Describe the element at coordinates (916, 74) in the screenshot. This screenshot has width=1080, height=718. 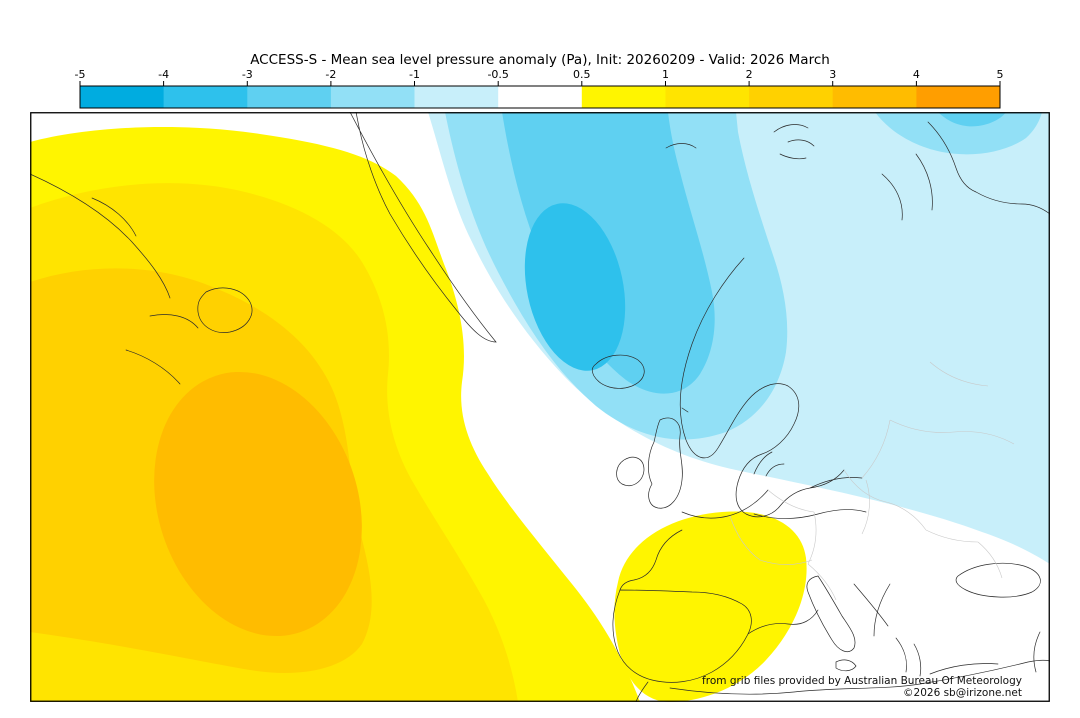
I see `colorbar-tick-label: 4` at that location.